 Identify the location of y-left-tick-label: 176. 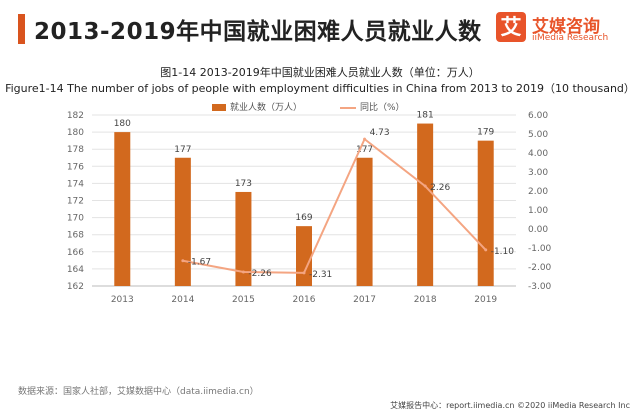
(75, 167).